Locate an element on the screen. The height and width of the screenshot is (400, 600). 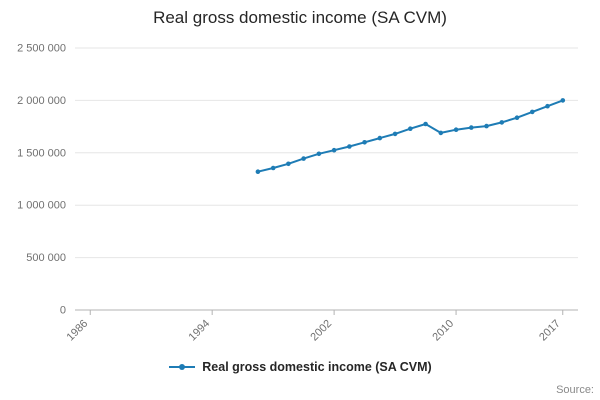
svg-text: 1 000 000 is located at coordinates (41, 206).